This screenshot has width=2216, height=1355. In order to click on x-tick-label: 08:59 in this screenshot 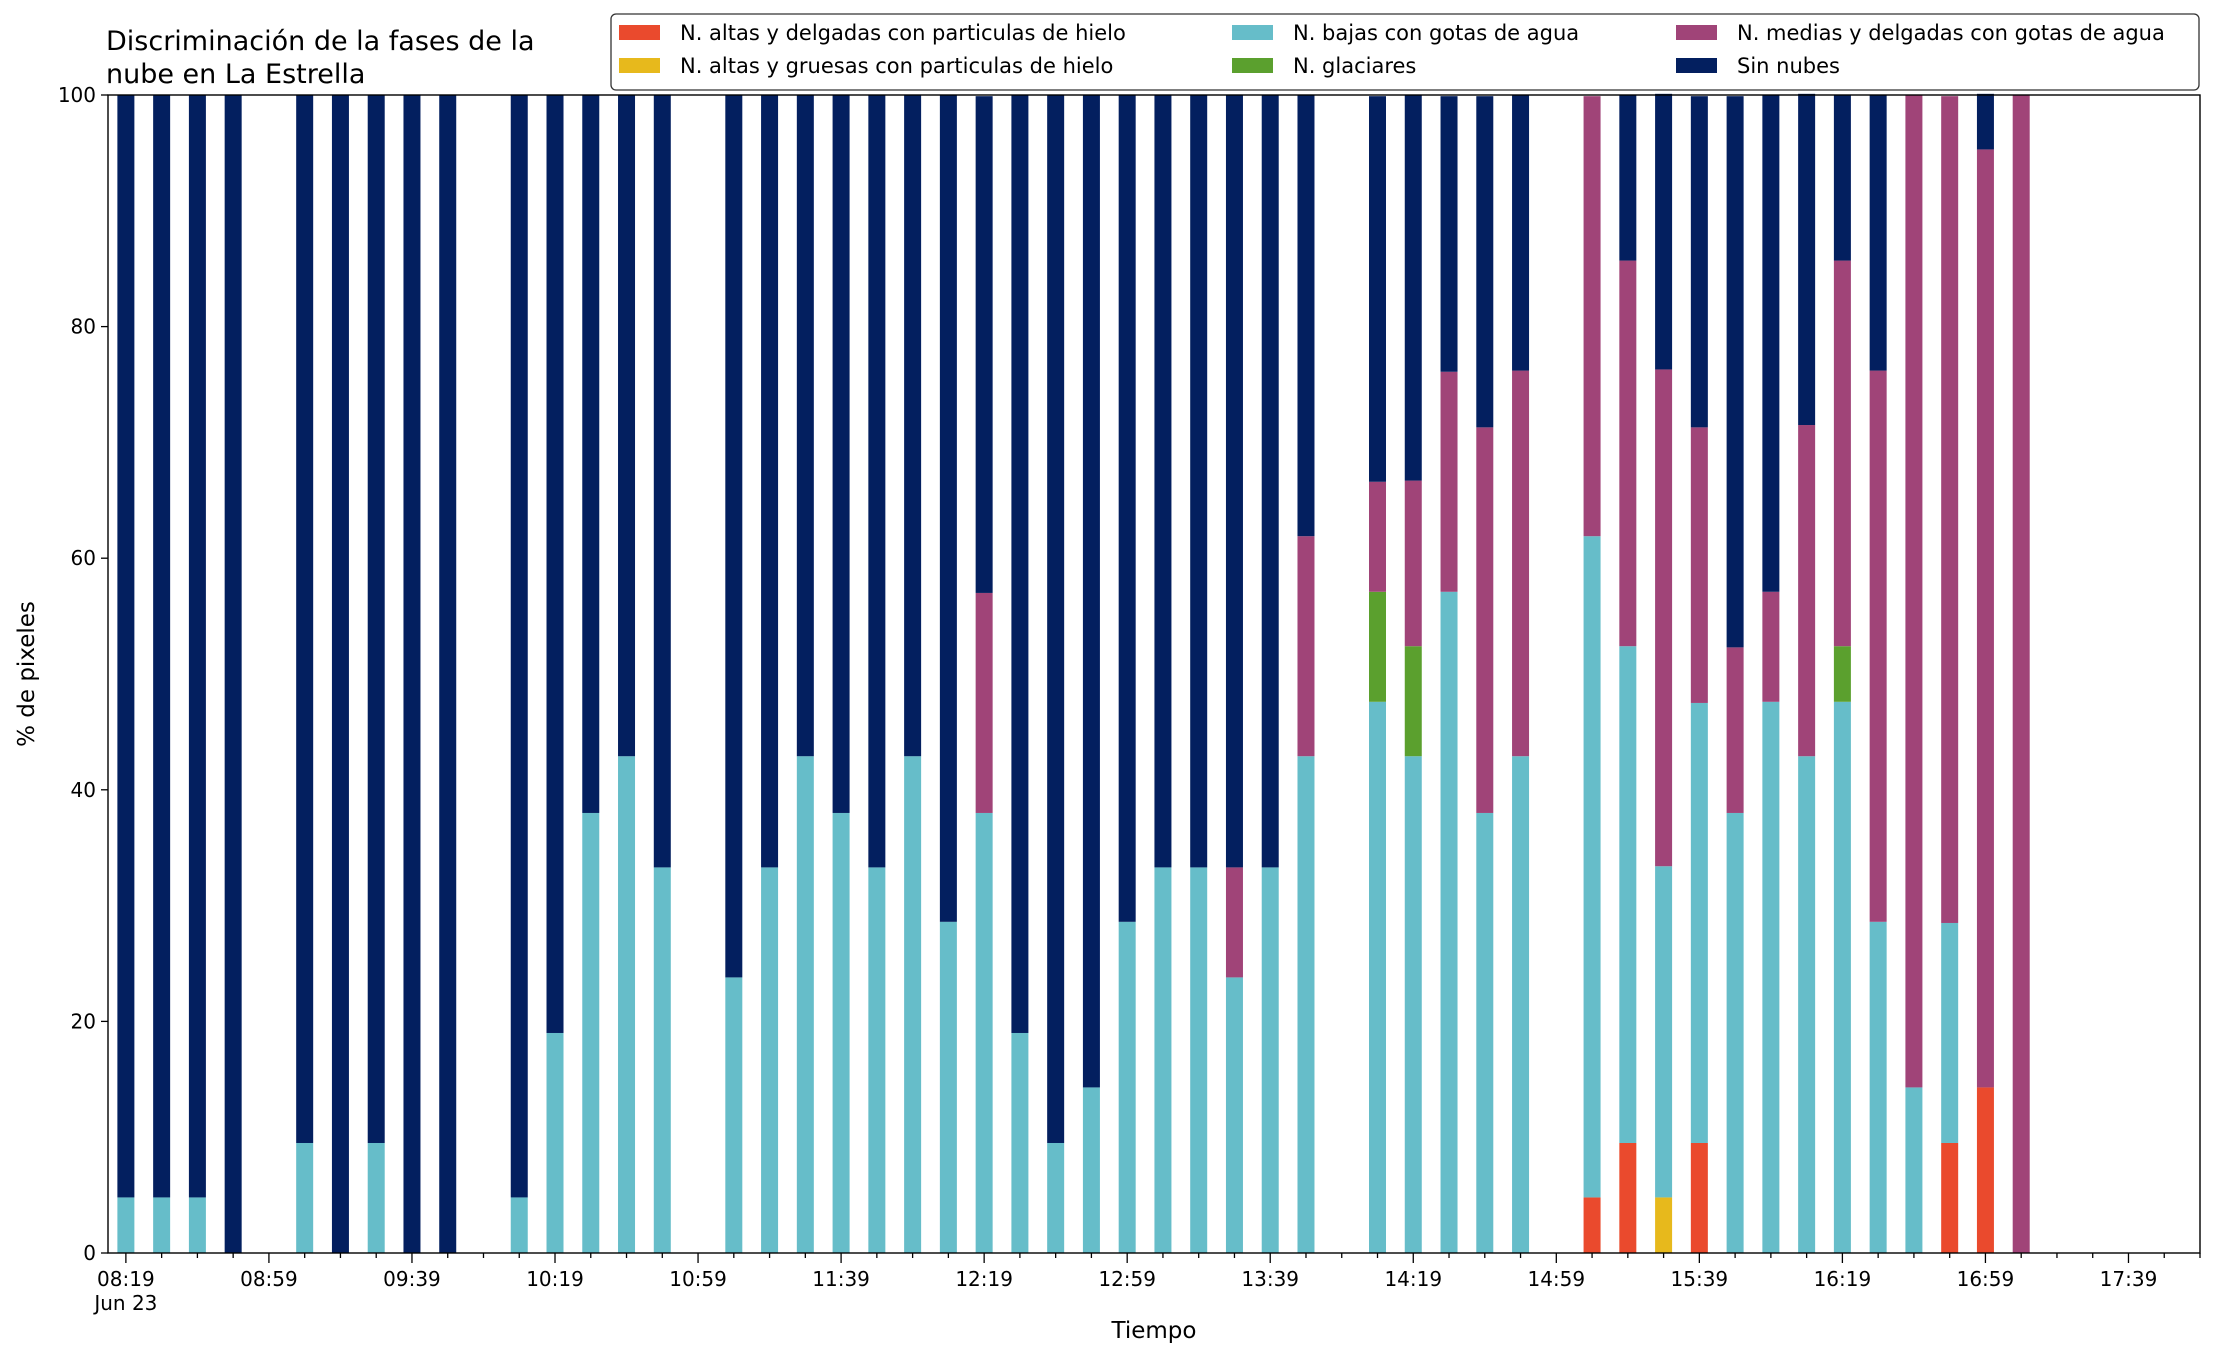, I will do `click(269, 1279)`.